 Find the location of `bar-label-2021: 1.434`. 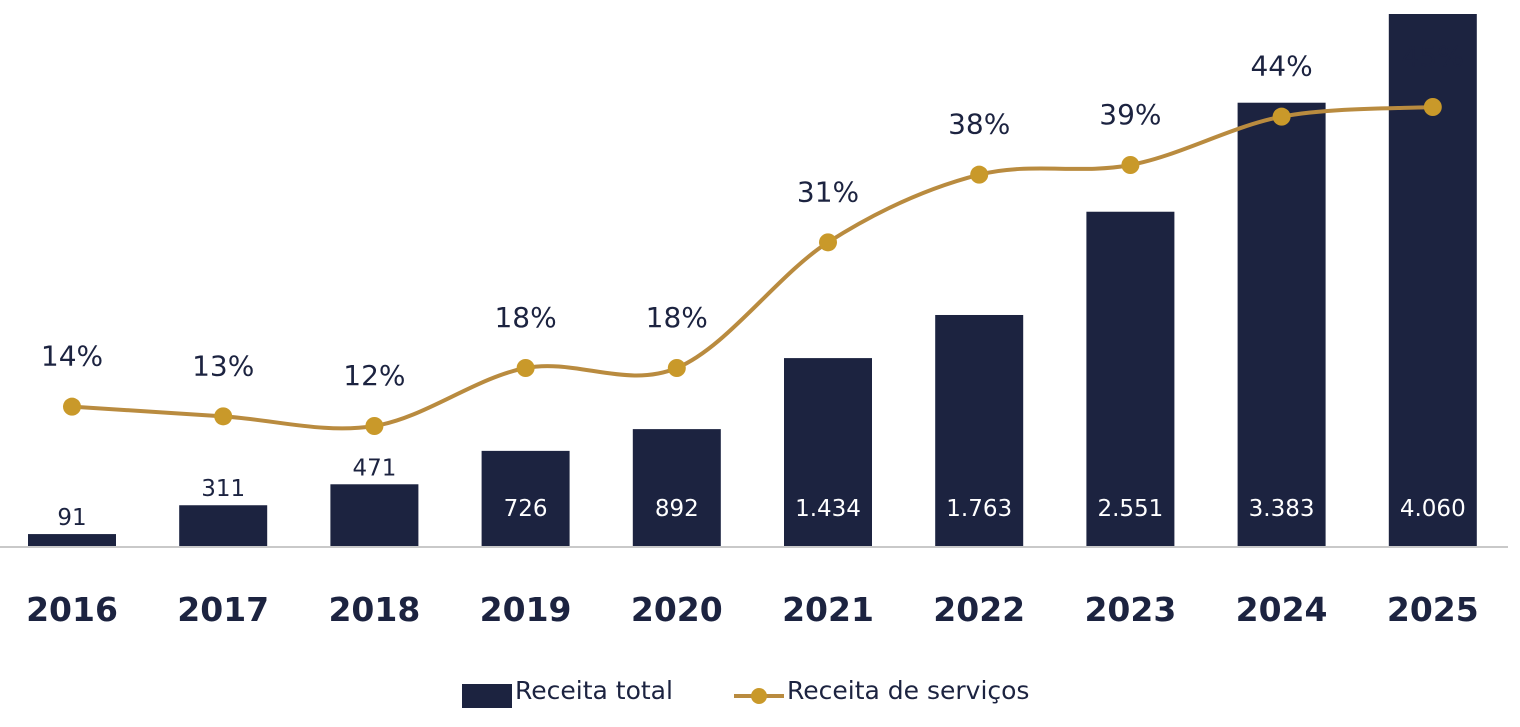

bar-label-2021: 1.434 is located at coordinates (828, 509).